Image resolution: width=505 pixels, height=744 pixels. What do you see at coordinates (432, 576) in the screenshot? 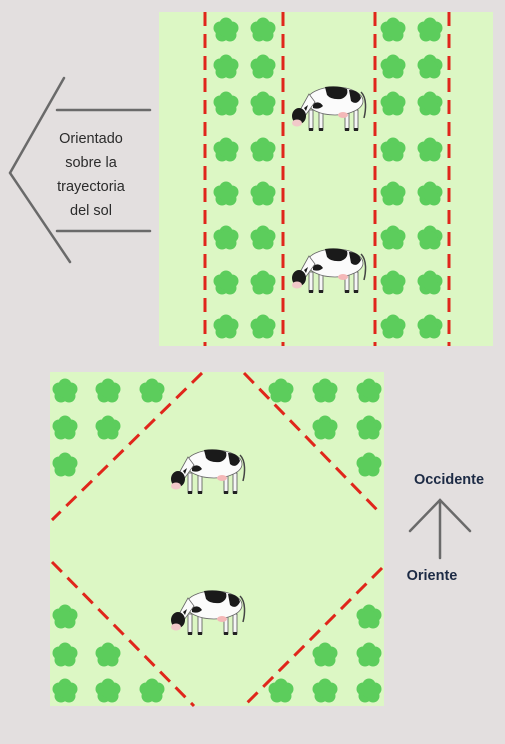
I see `east-label: Oriente` at bounding box center [432, 576].